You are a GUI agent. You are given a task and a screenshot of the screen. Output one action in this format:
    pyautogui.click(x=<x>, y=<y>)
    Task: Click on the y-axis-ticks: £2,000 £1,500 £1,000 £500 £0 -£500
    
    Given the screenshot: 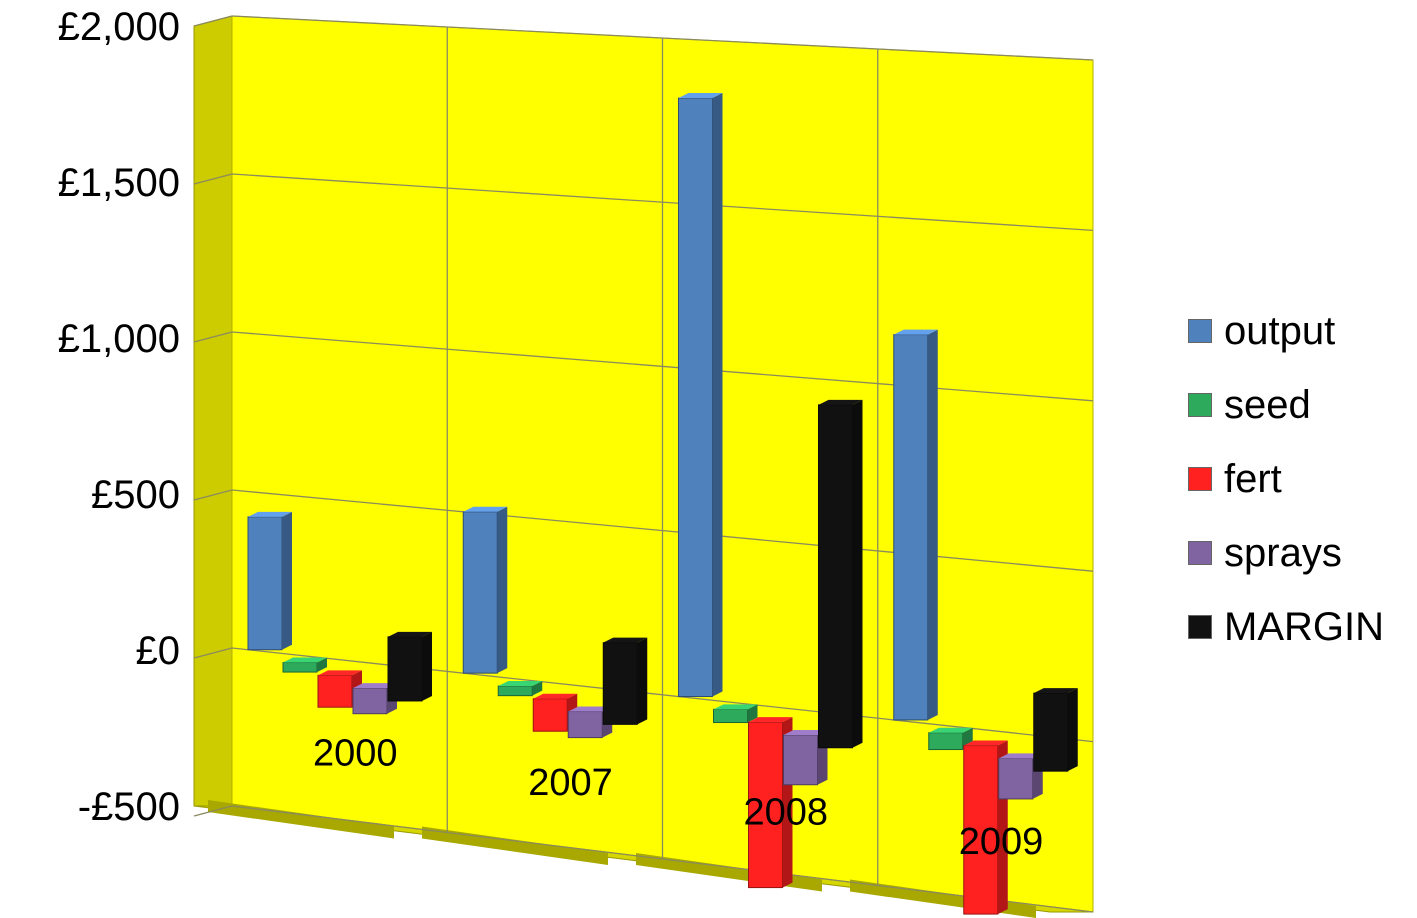 What is the action you would take?
    pyautogui.click(x=119, y=417)
    